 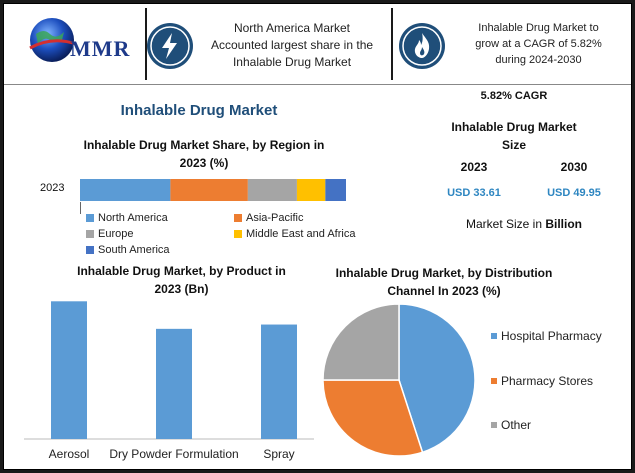 I want to click on axis-tick, so click(x=80, y=208).